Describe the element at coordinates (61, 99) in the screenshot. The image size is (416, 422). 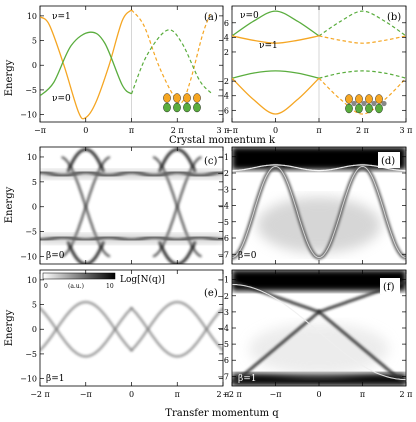
I see `nu0-label-a: ν=0` at that location.